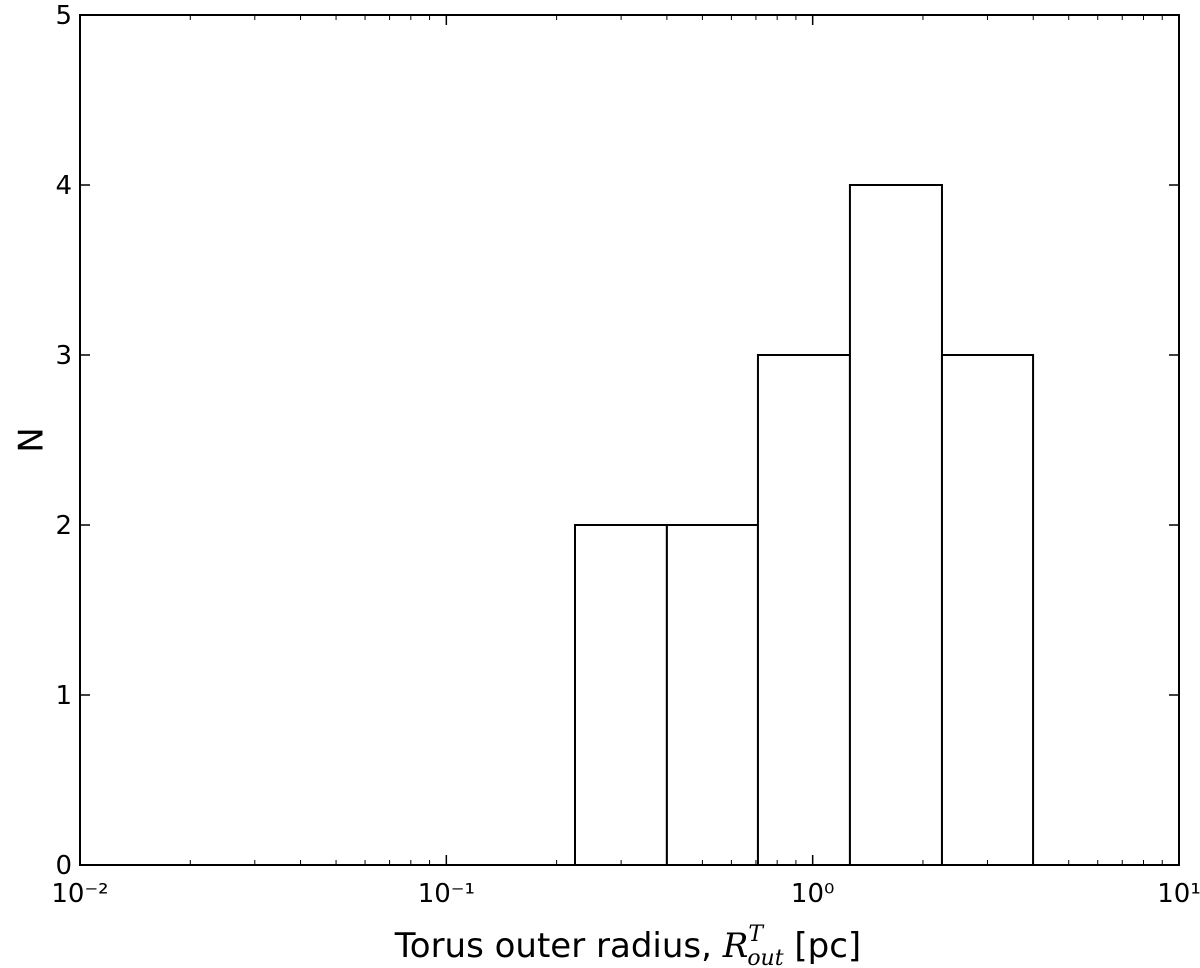 The height and width of the screenshot is (968, 1200). What do you see at coordinates (32, 439) in the screenshot?
I see `y-axis-label: N` at bounding box center [32, 439].